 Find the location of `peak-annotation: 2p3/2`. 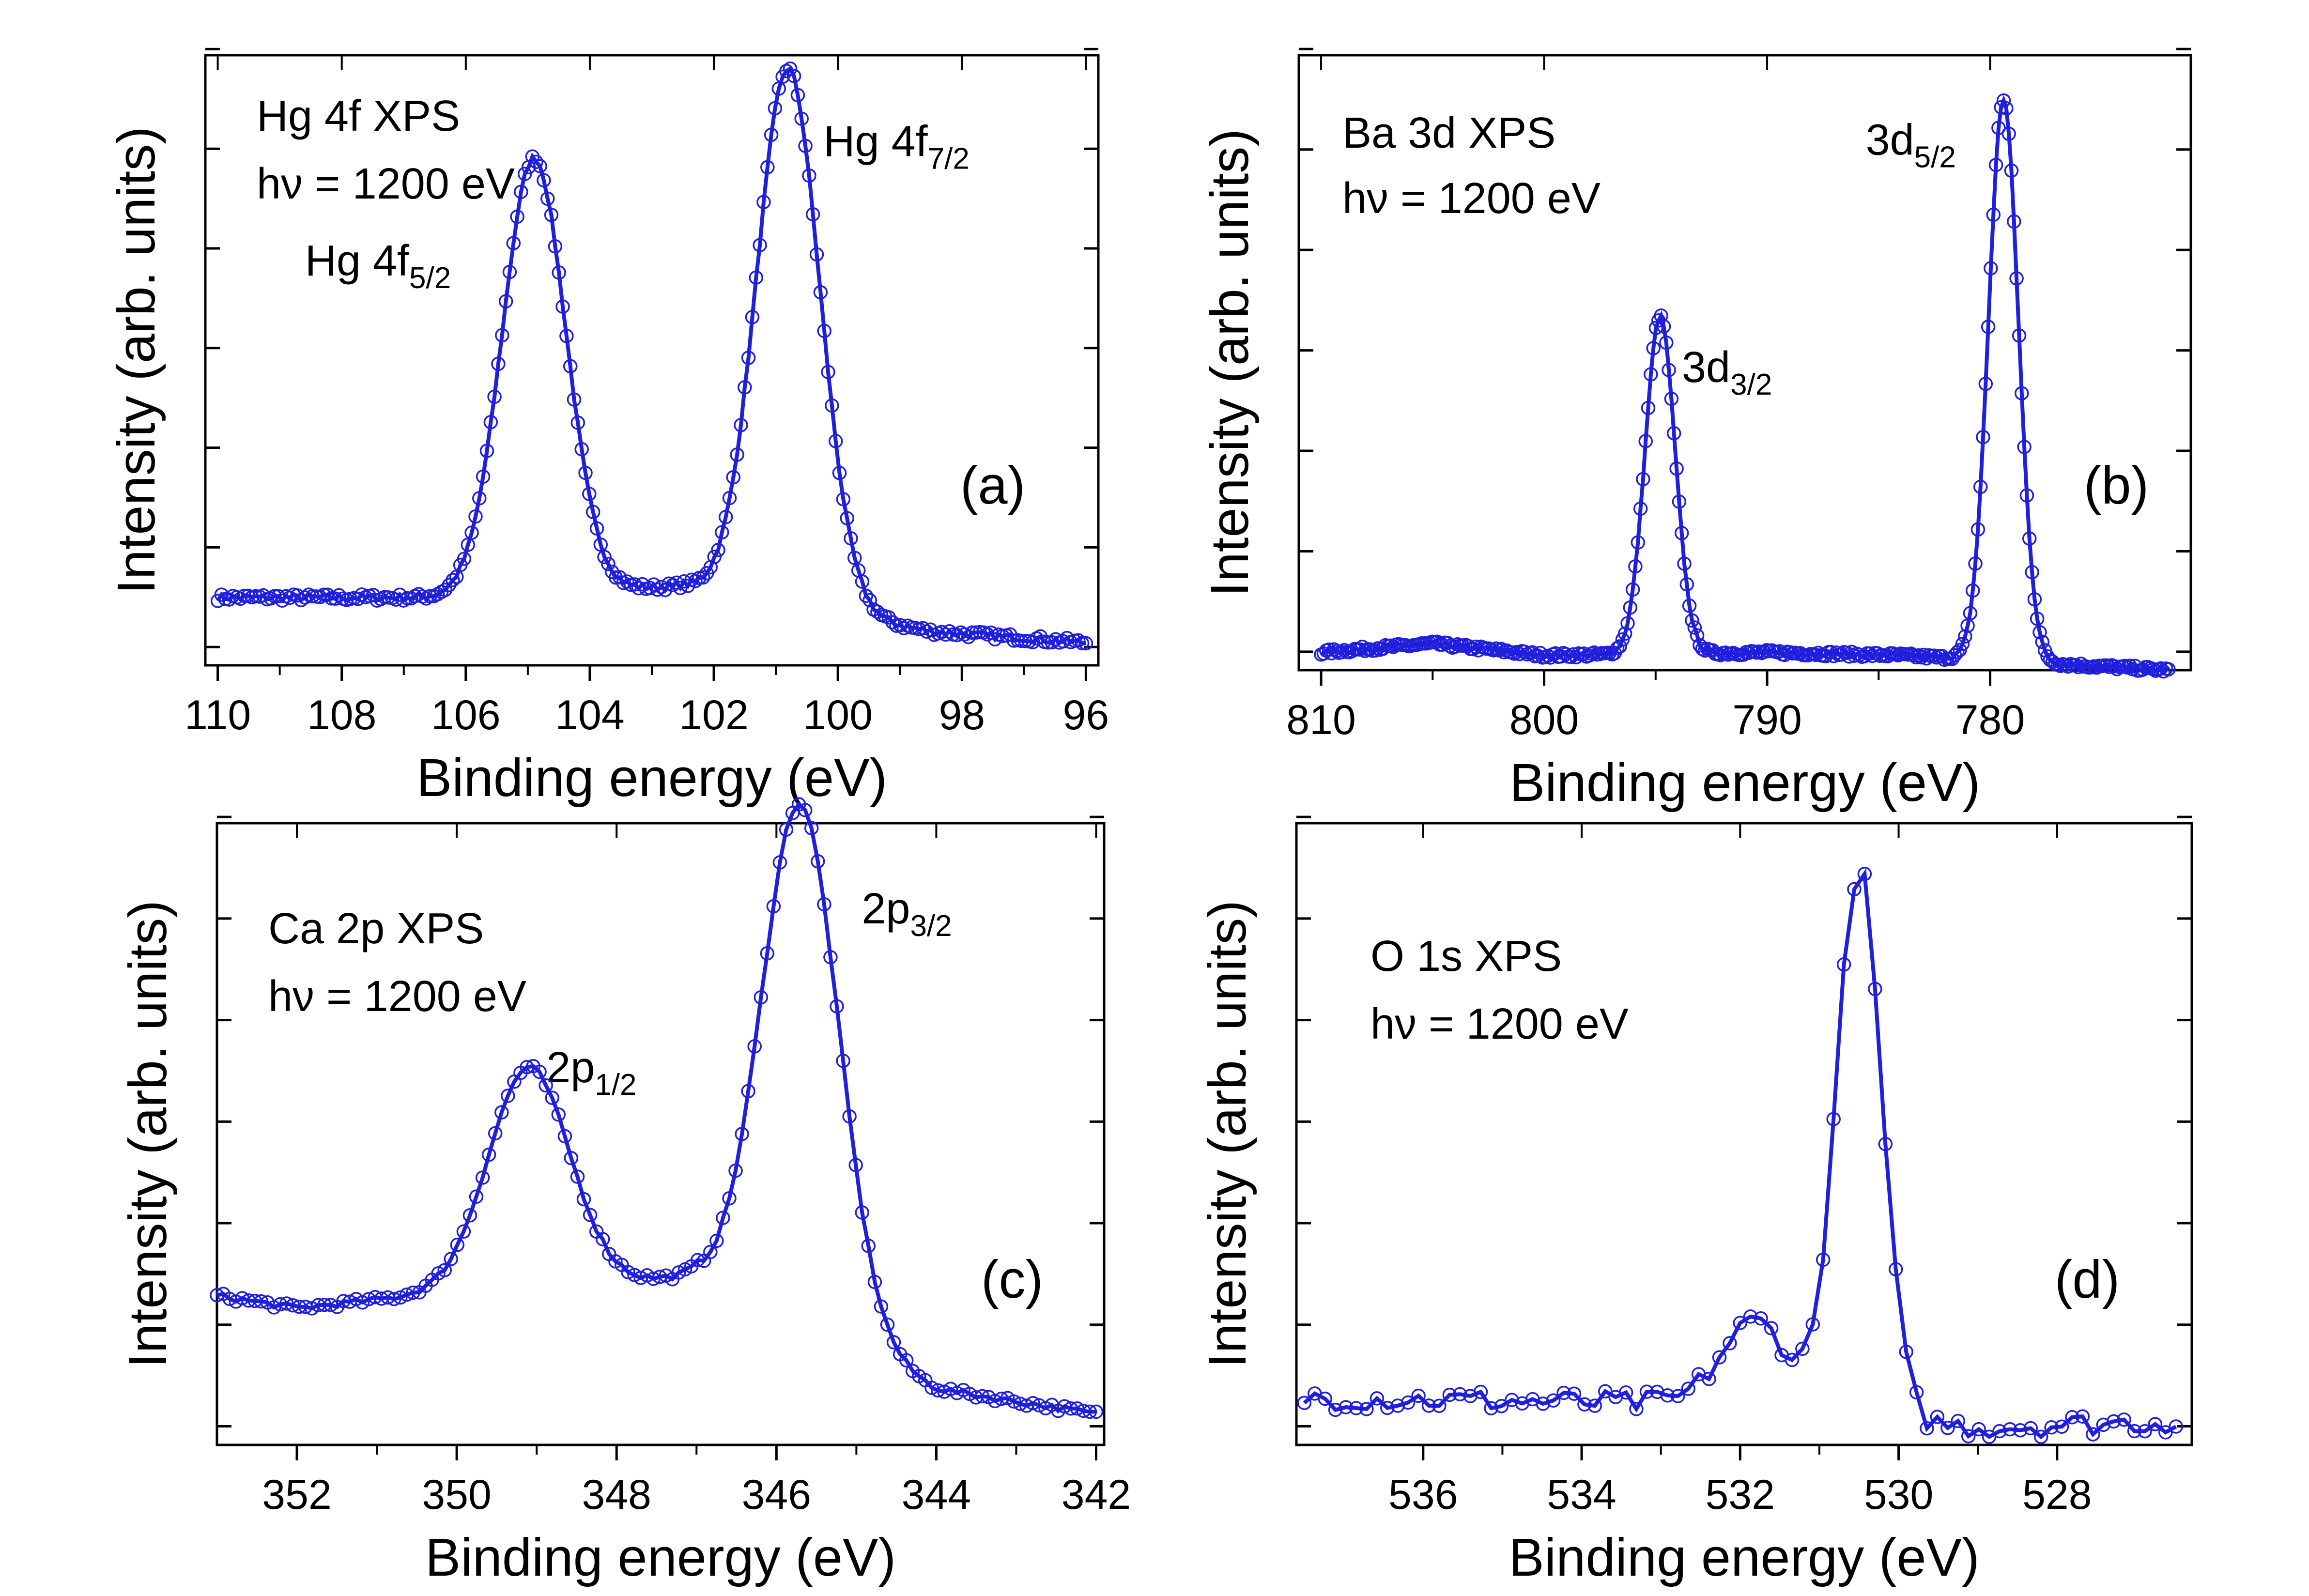

peak-annotation: 2p3/2 is located at coordinates (907, 914).